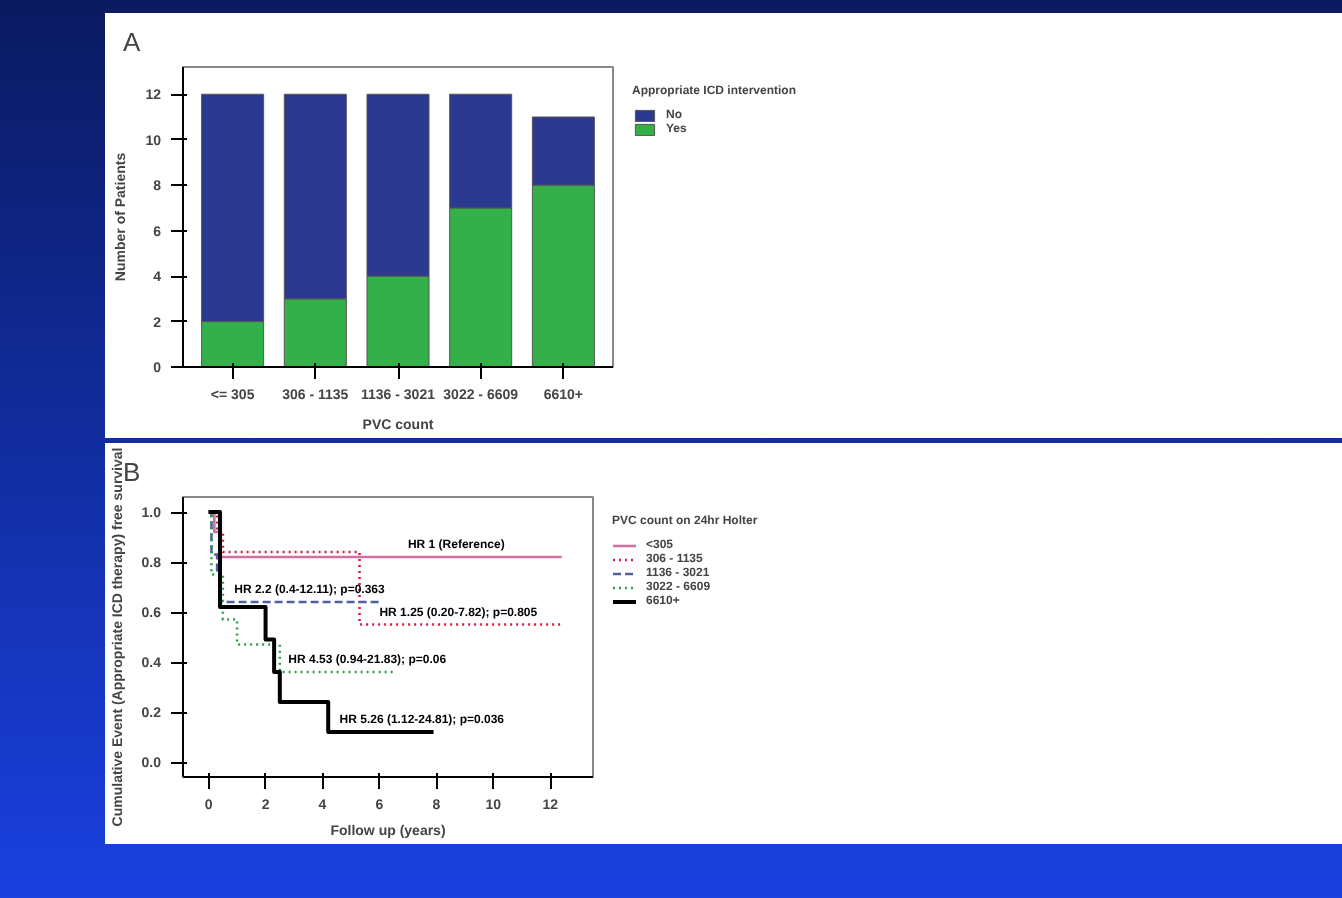  Describe the element at coordinates (132, 472) in the screenshot. I see `text: B` at that location.